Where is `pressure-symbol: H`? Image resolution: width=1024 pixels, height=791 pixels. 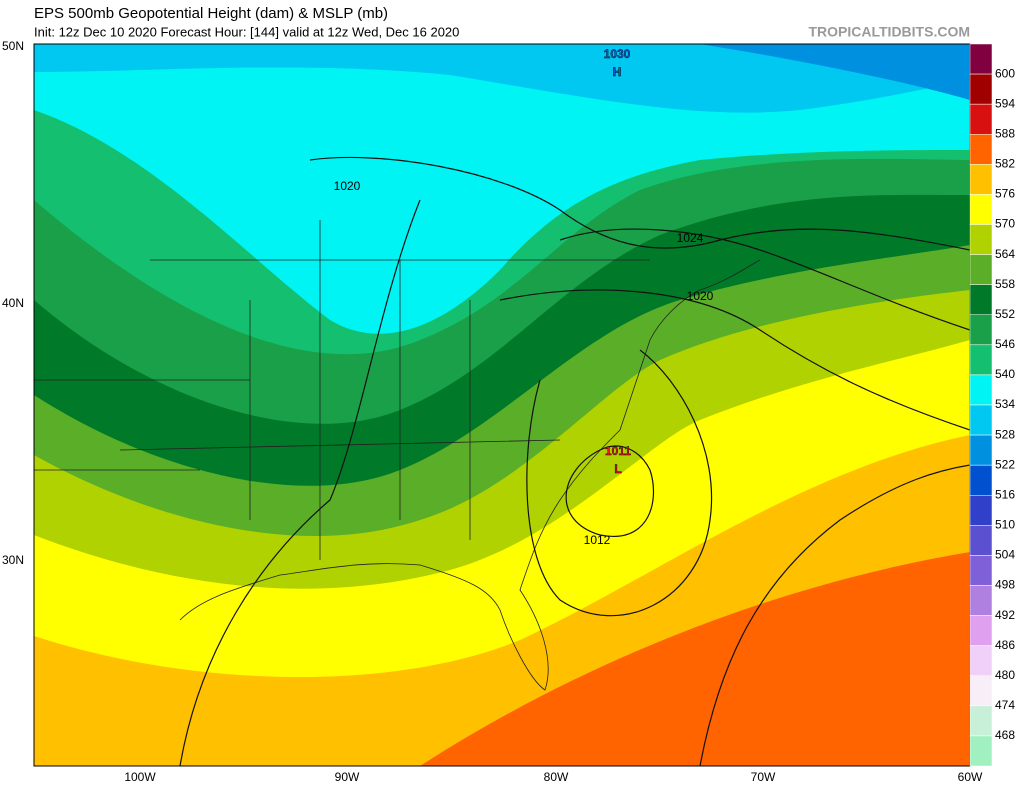
pressure-symbol: H is located at coordinates (617, 72).